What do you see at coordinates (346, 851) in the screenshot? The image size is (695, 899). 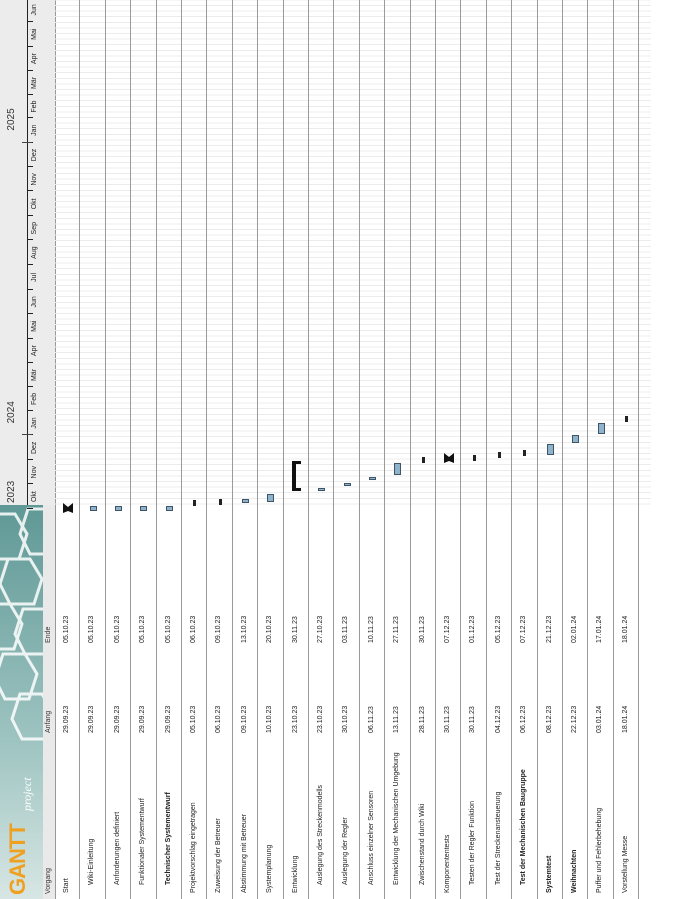 I see `task-name: Auslegung der Regler` at bounding box center [346, 851].